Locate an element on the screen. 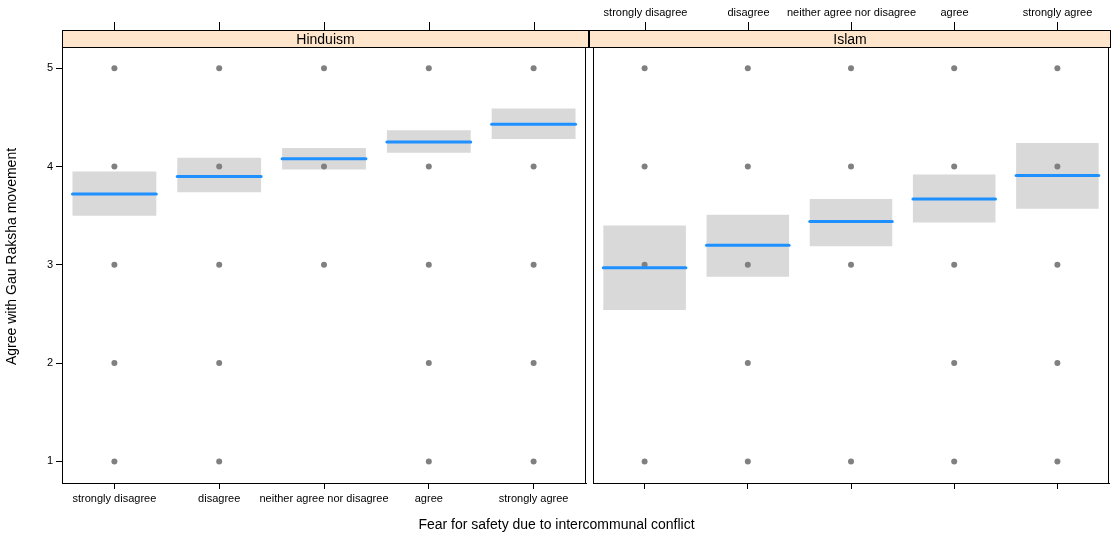  panel-header: Hinduism is located at coordinates (325, 39).